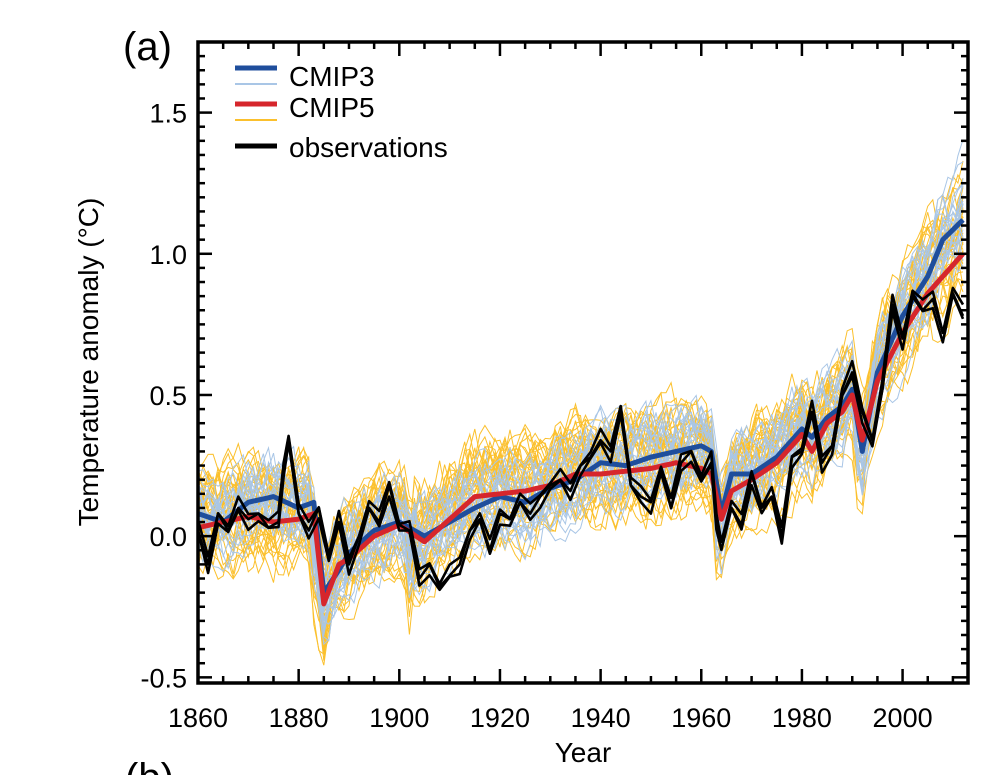 The image size is (1002, 775). Describe the element at coordinates (399, 718) in the screenshot. I see `x-tick-label: 1900` at that location.